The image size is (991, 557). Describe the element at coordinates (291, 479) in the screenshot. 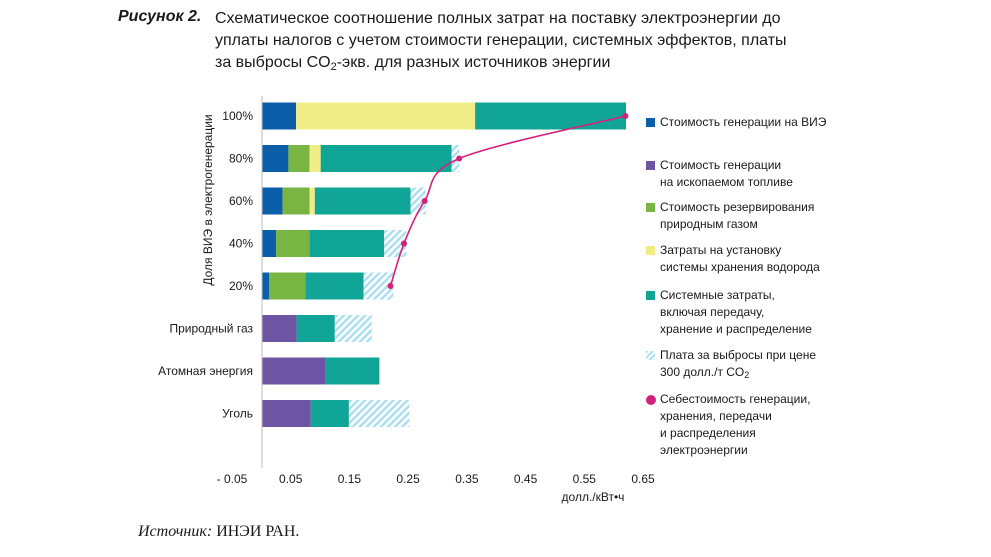

I see `x-tick-label-1: 0.05` at that location.